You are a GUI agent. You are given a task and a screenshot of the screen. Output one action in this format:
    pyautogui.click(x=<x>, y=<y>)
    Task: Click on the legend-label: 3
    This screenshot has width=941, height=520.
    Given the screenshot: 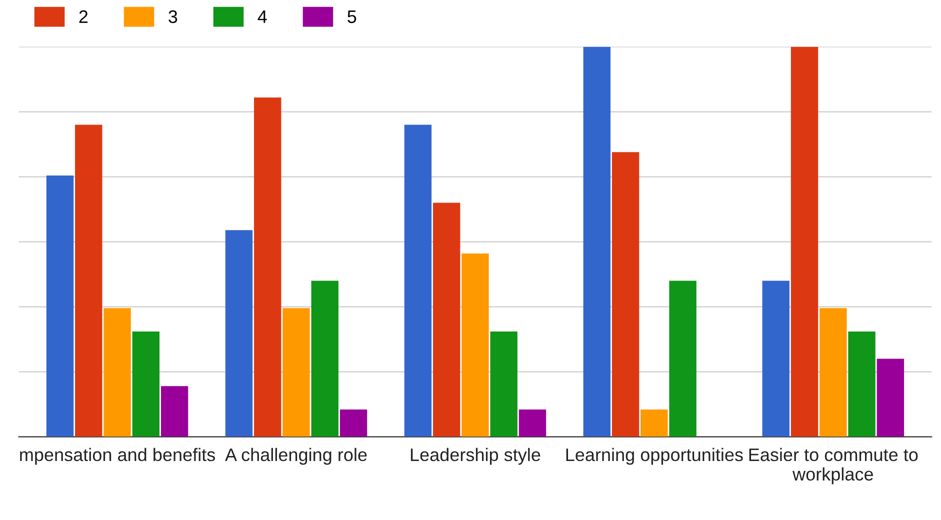 What is the action you would take?
    pyautogui.click(x=173, y=17)
    